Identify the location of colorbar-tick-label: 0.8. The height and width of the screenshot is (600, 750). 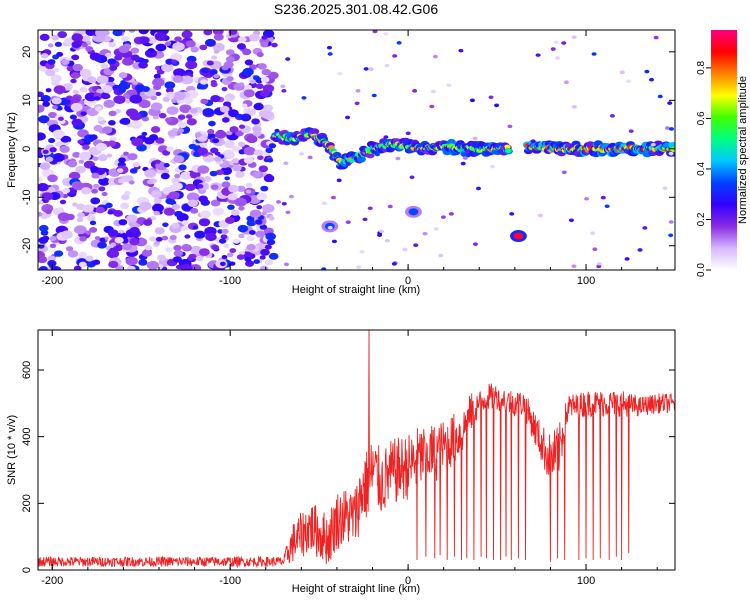
(701, 68).